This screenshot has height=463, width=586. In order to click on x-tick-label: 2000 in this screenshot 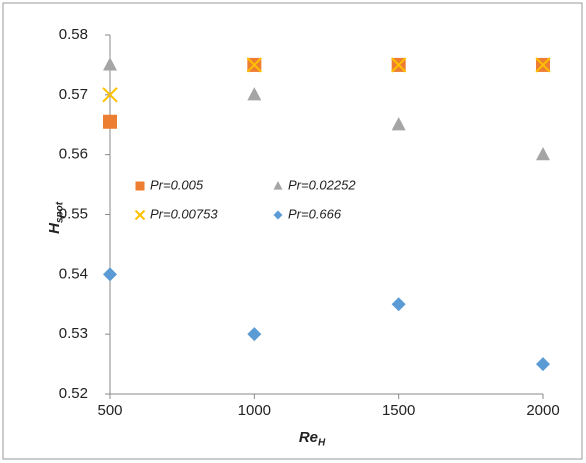, I will do `click(542, 410)`.